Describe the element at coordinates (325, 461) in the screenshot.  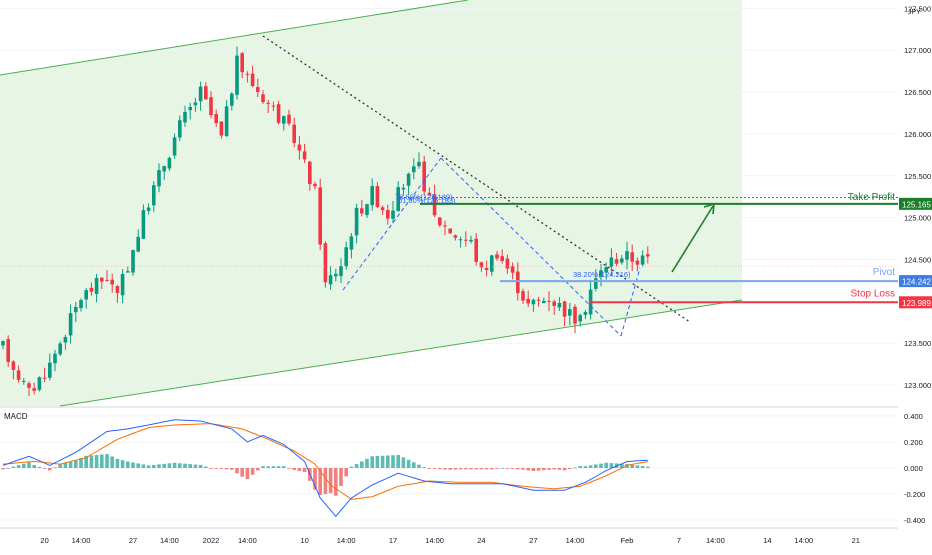
I see `macd-signal-line` at that location.